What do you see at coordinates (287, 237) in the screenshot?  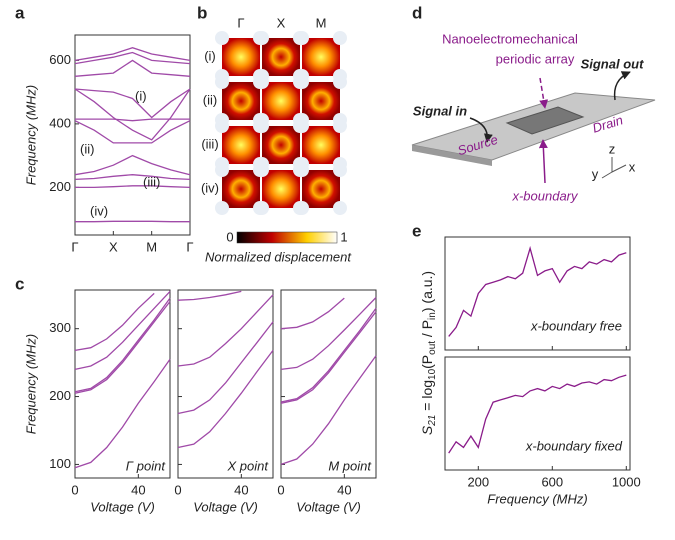 I see `colorbar` at bounding box center [287, 237].